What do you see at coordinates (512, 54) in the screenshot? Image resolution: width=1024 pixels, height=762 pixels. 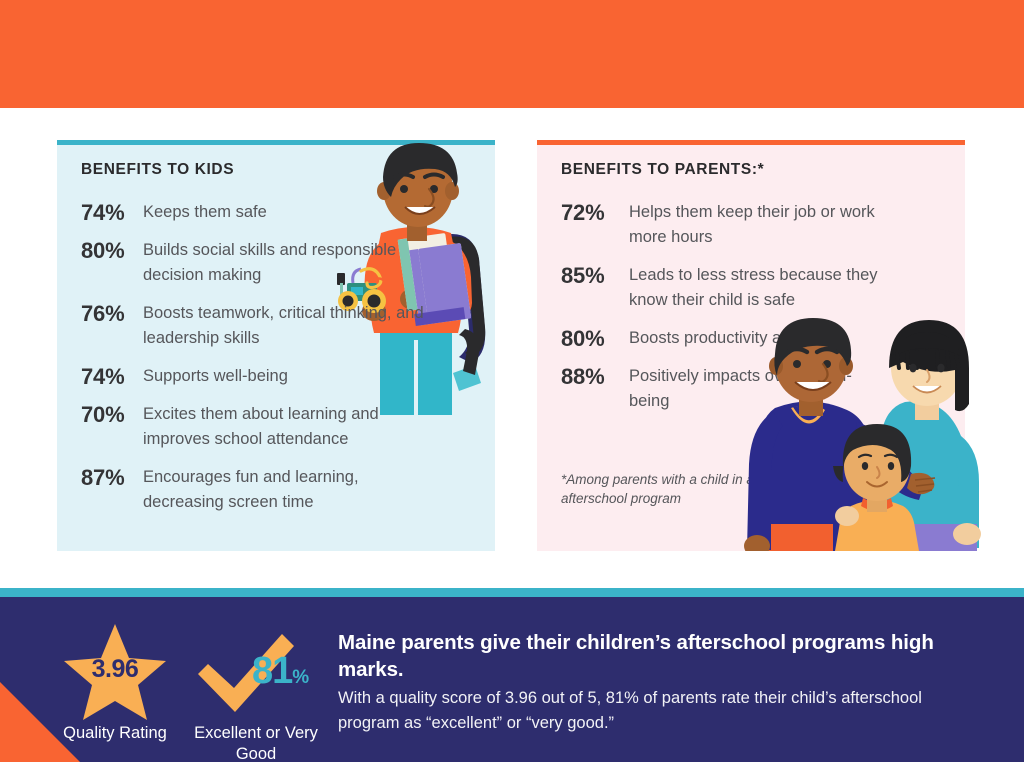 I see `top-orange-banner` at bounding box center [512, 54].